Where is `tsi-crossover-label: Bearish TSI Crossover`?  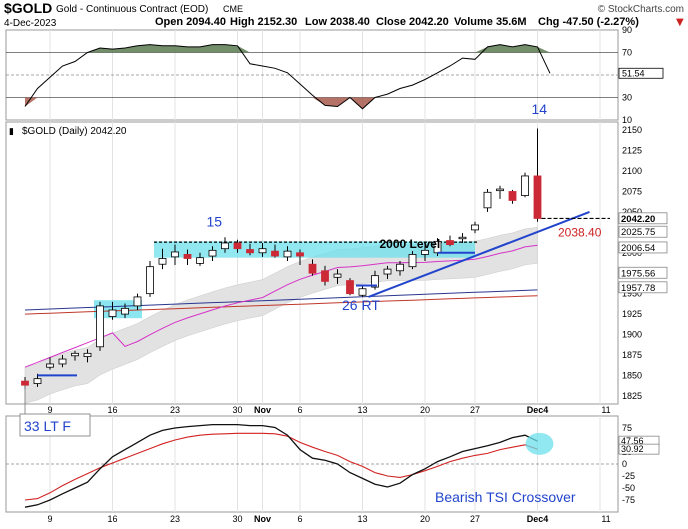 tsi-crossover-label: Bearish TSI Crossover is located at coordinates (505, 497).